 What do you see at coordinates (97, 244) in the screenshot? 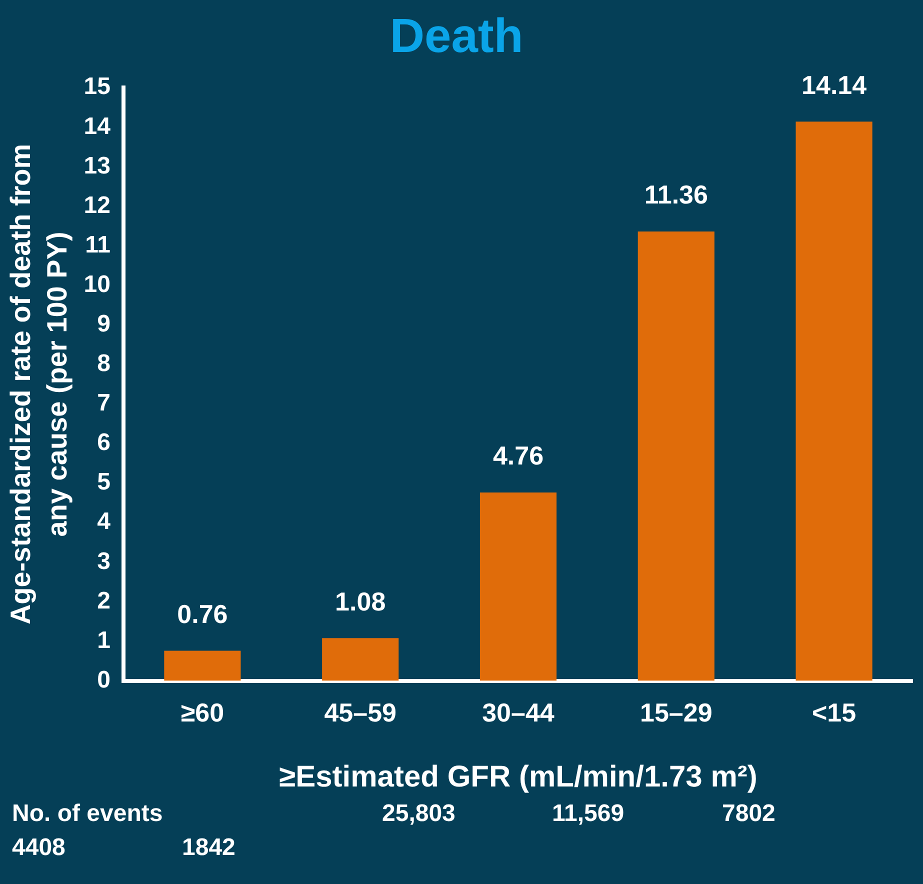
I see `y-tick-label: 11` at bounding box center [97, 244].